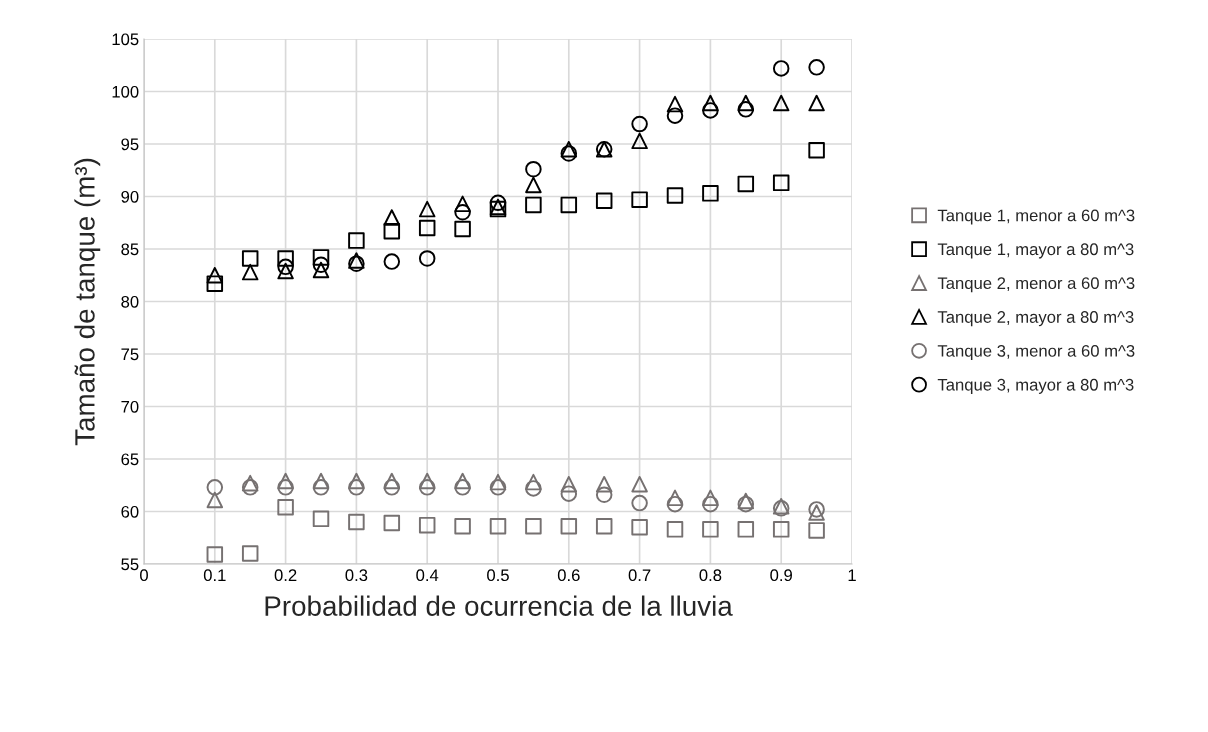 This screenshot has width=1208, height=732. I want to click on y-axis-title: Tamaño de tanque (m³), so click(87, 302).